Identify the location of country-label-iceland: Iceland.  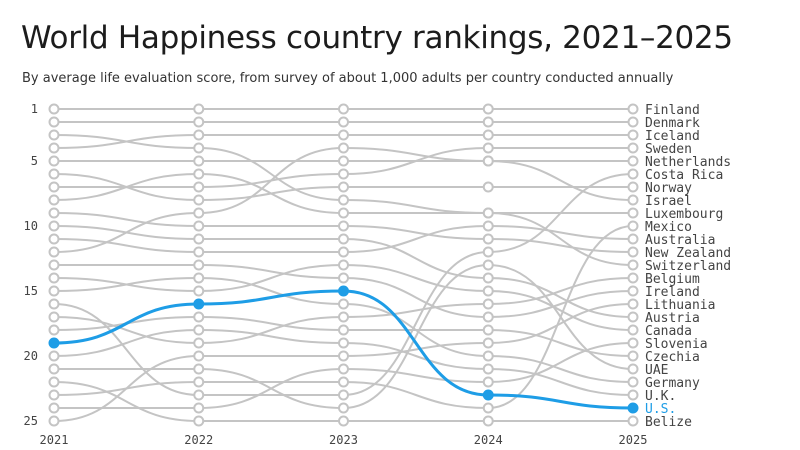
(672, 136).